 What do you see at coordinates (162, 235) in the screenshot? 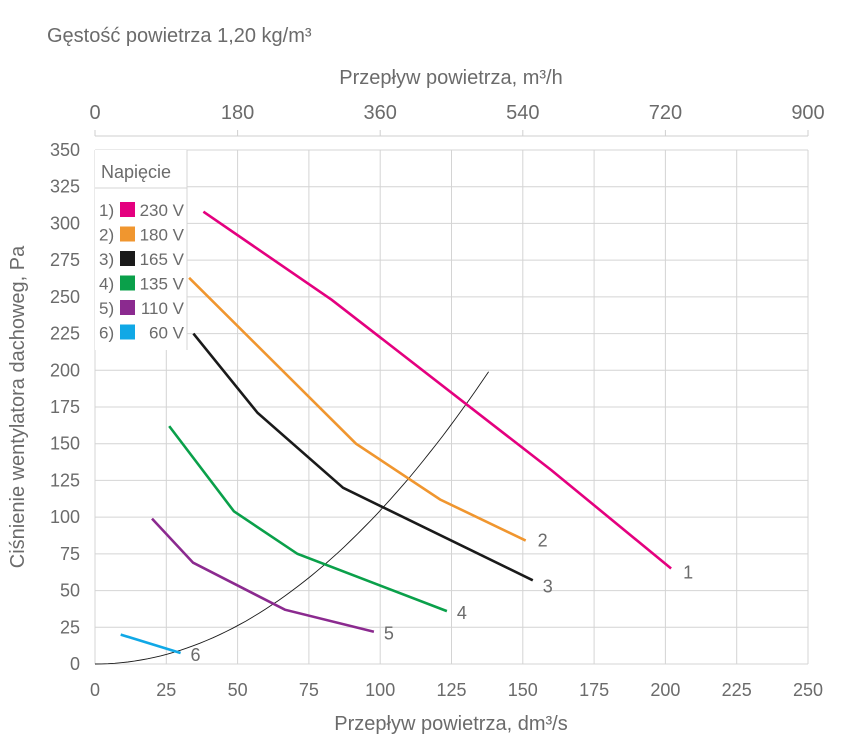
I see `legend-label: 180 V` at bounding box center [162, 235].